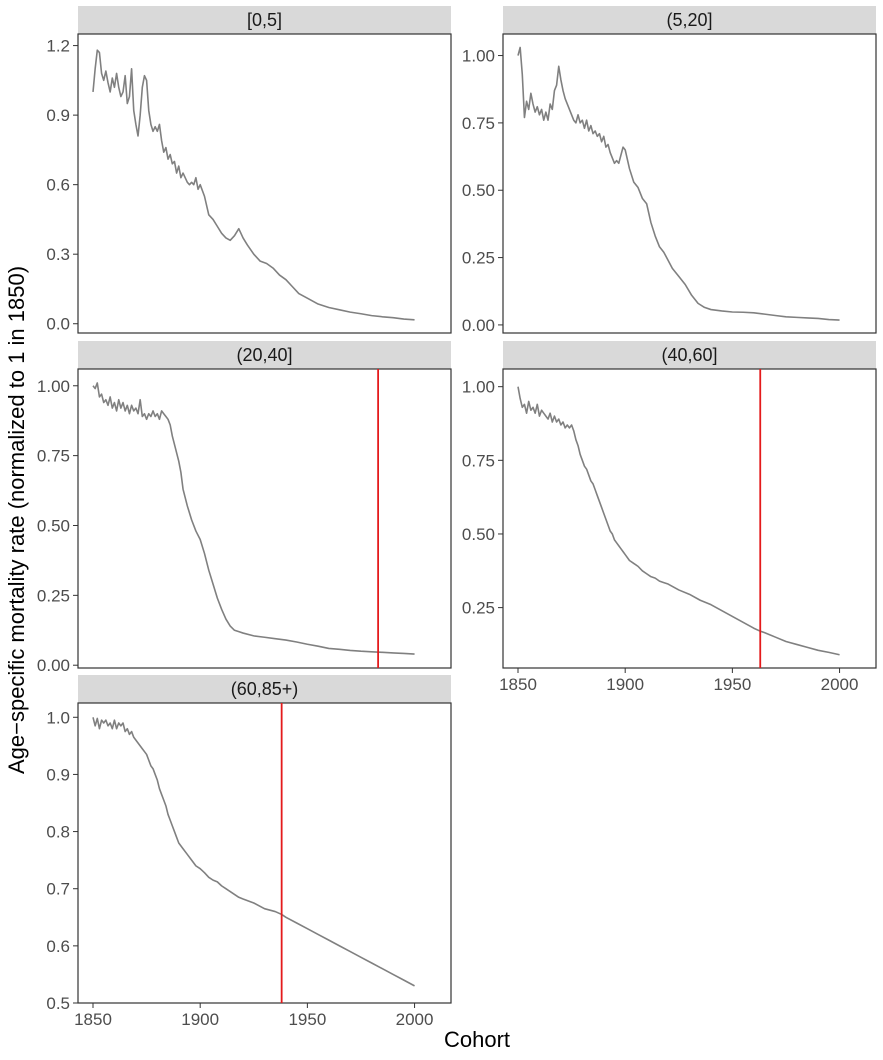 The height and width of the screenshot is (1060, 883). What do you see at coordinates (58, 832) in the screenshot?
I see `y-tick-label: 0.8` at bounding box center [58, 832].